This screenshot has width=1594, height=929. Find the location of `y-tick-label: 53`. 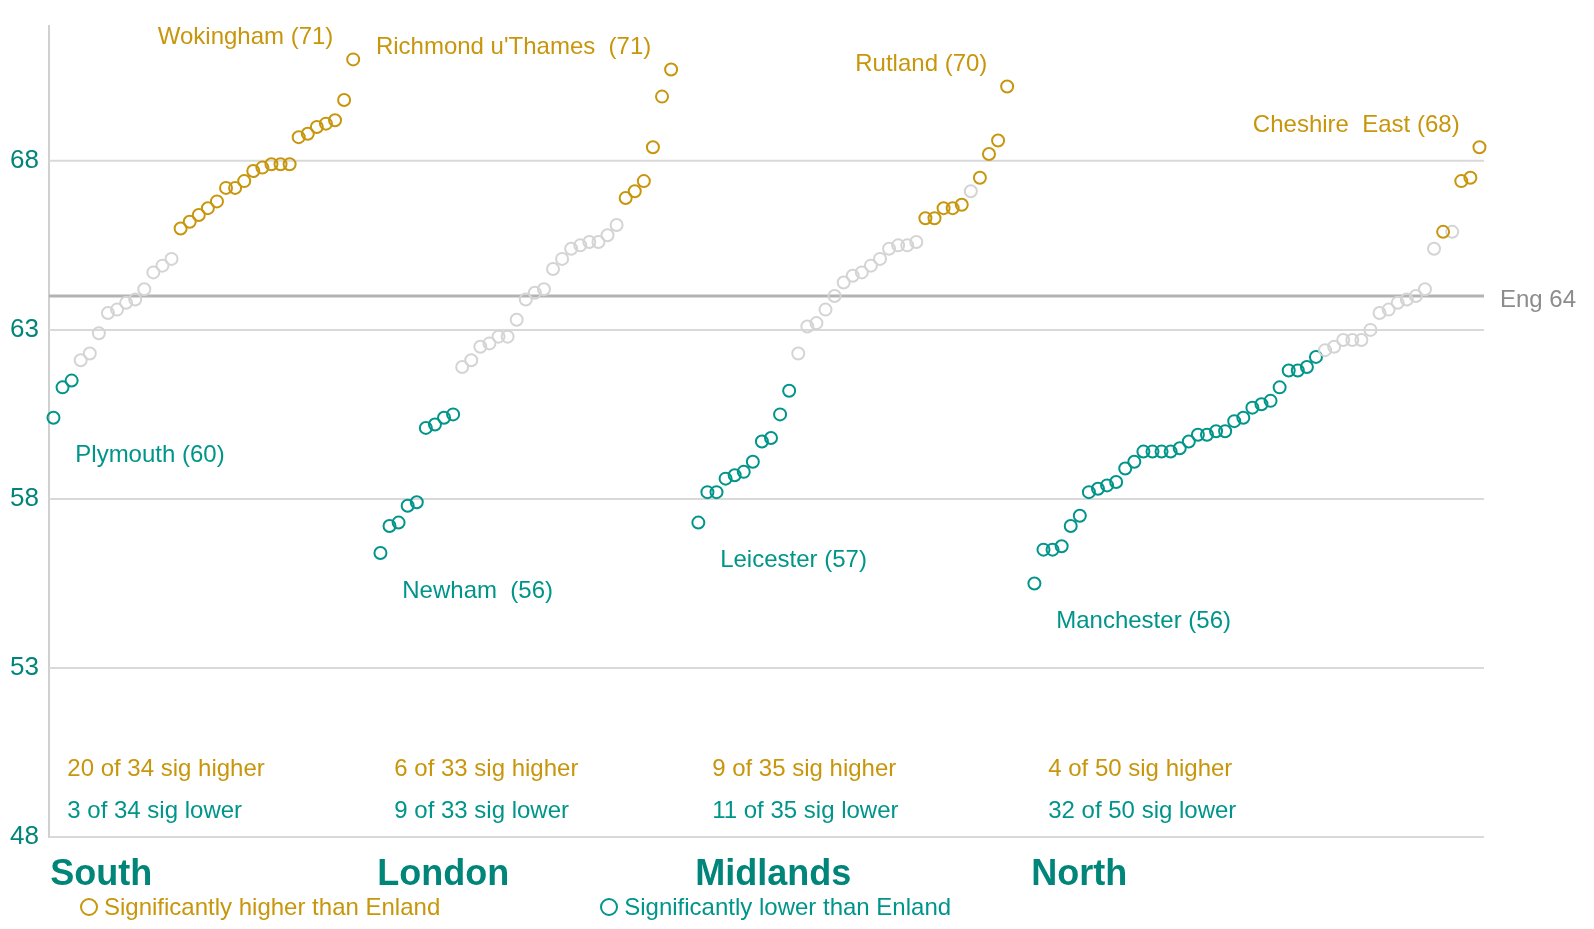

y-tick-label: 53 is located at coordinates (24, 666).